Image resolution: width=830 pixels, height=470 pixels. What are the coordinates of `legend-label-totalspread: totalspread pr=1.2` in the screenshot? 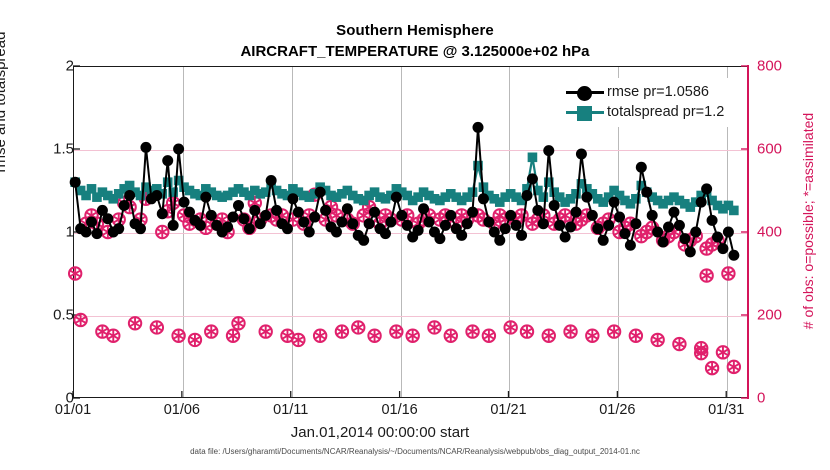 It's located at (666, 112).